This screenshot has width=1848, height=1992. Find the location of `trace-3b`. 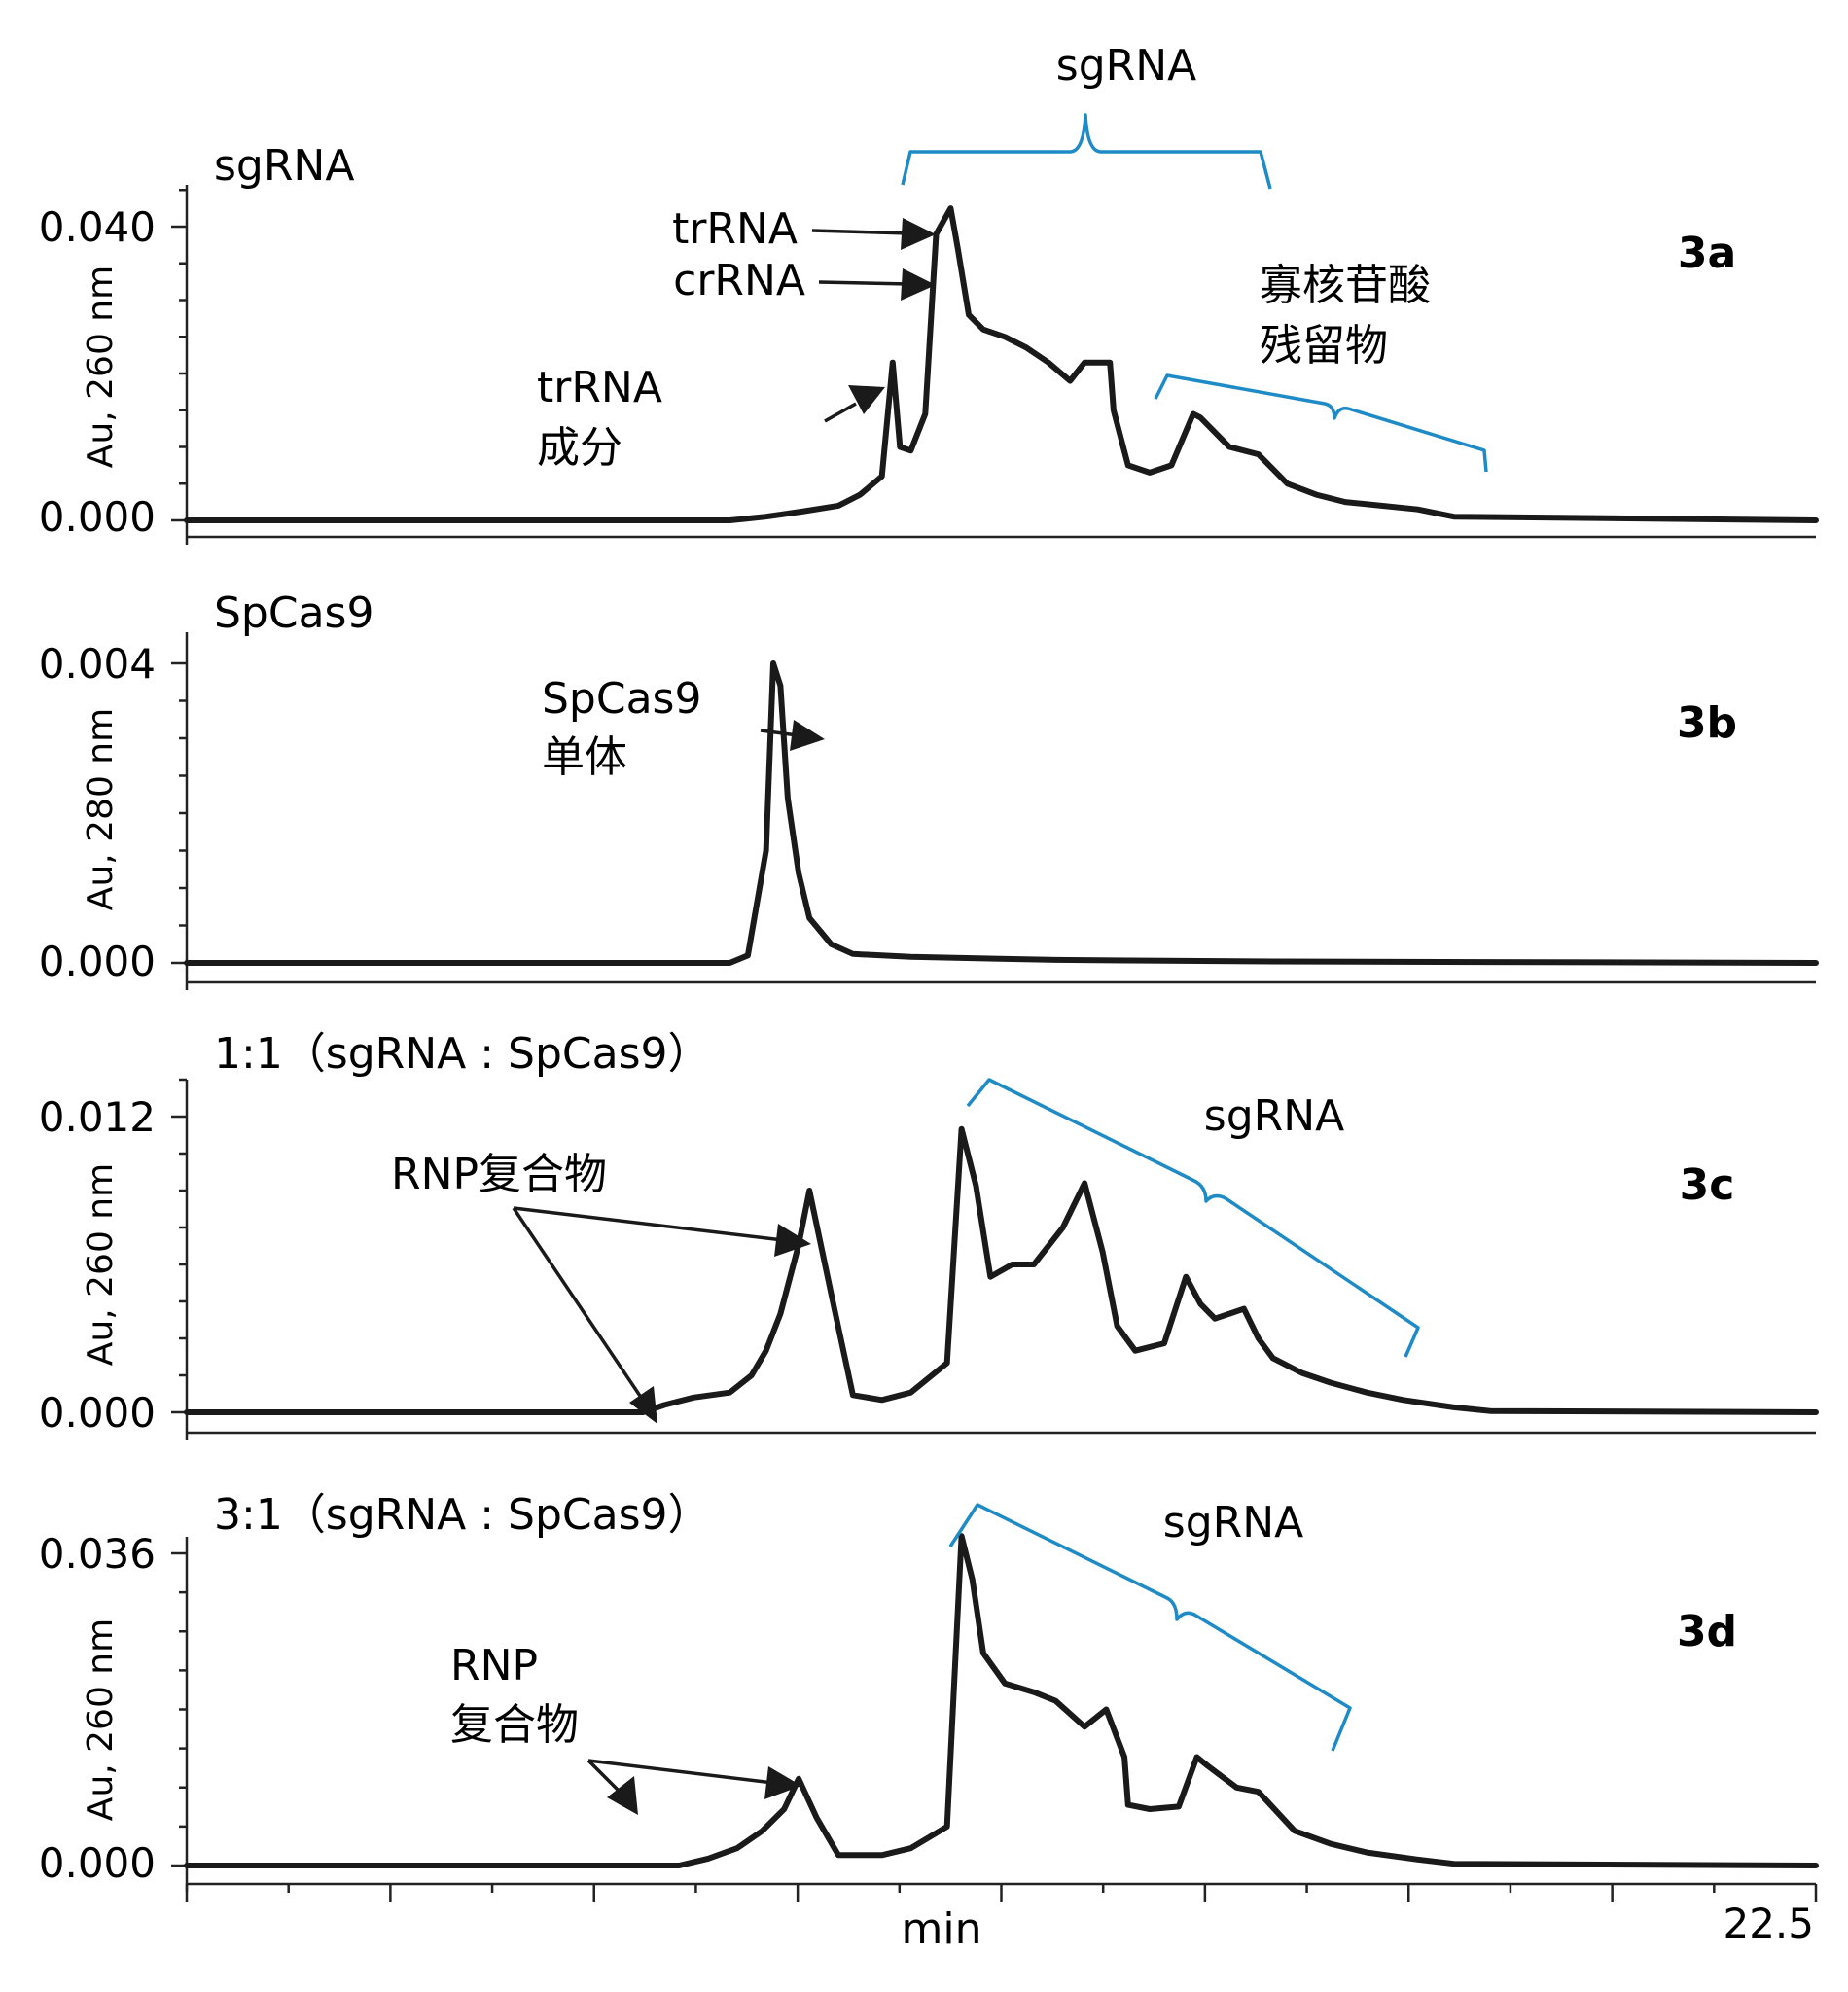

trace-3b is located at coordinates (1002, 813).